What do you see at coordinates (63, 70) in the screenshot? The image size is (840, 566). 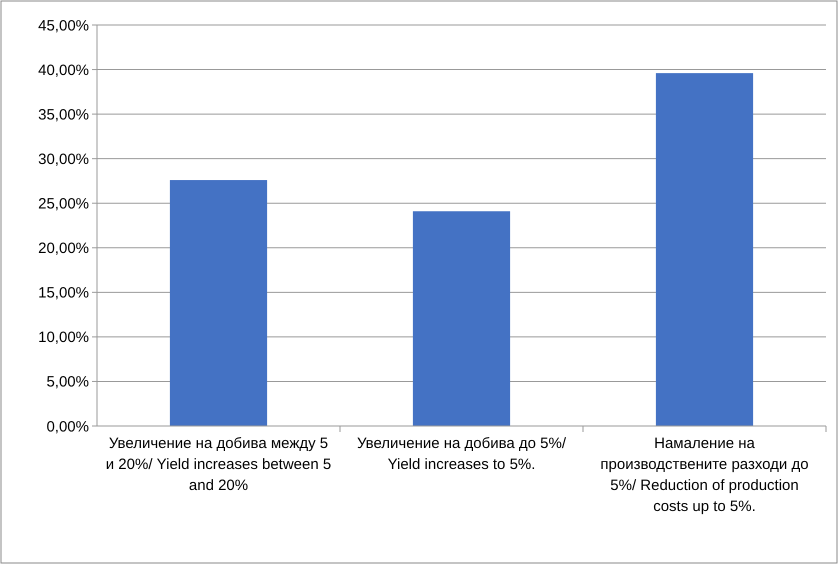 I see `y-tick-label: 40,00%` at bounding box center [63, 70].